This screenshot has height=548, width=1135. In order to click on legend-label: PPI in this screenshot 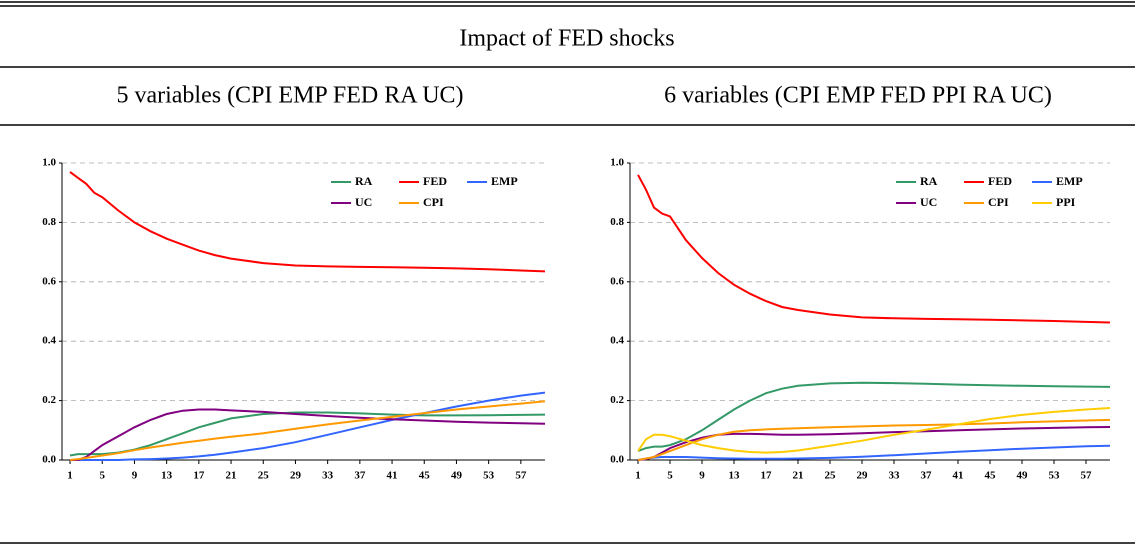, I will do `click(1066, 202)`.